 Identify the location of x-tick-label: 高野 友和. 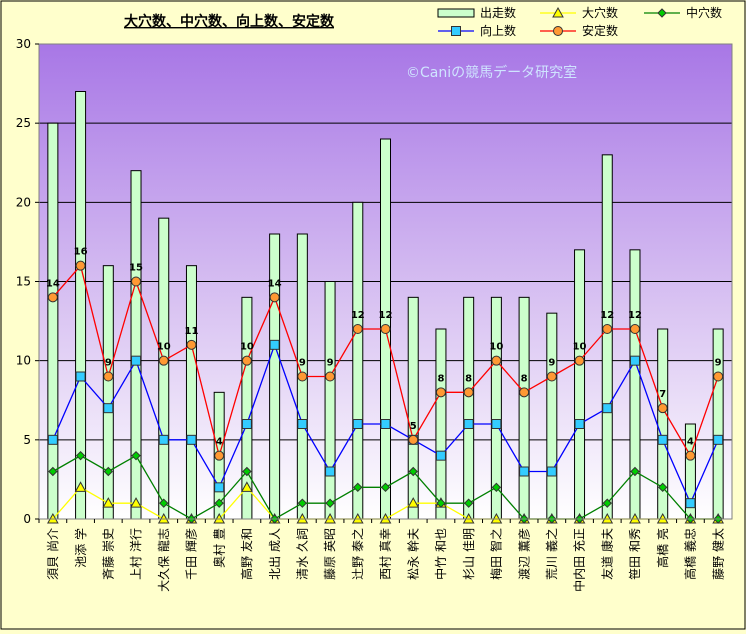
(246, 554).